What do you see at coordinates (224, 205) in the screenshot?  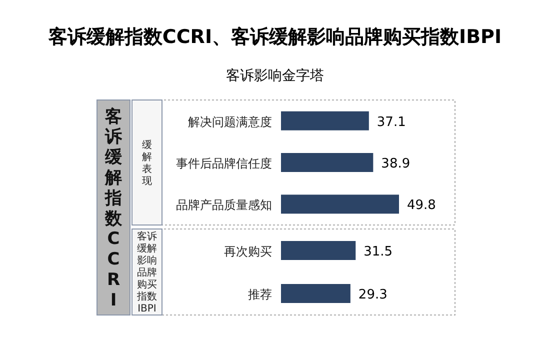 I see `y-tick-label: 品牌产品质量感知` at bounding box center [224, 205].